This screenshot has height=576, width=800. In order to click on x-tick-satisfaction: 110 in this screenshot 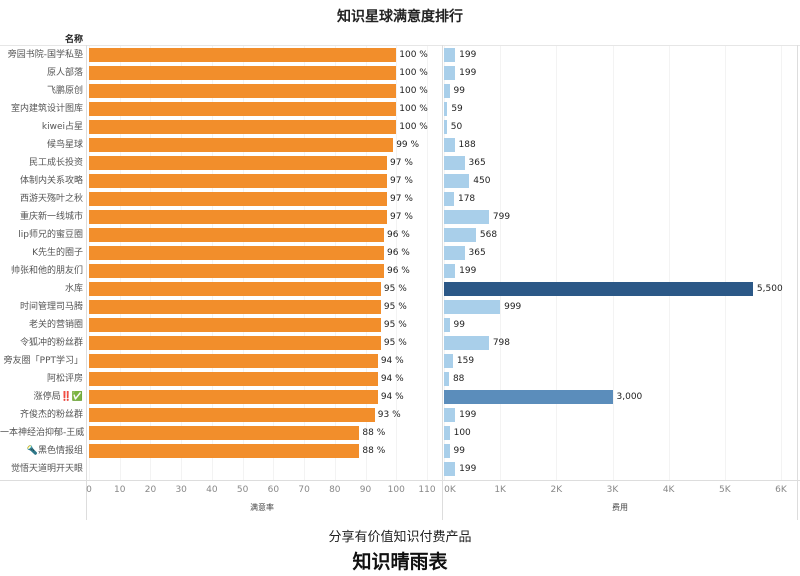, I will do `click(427, 490)`.